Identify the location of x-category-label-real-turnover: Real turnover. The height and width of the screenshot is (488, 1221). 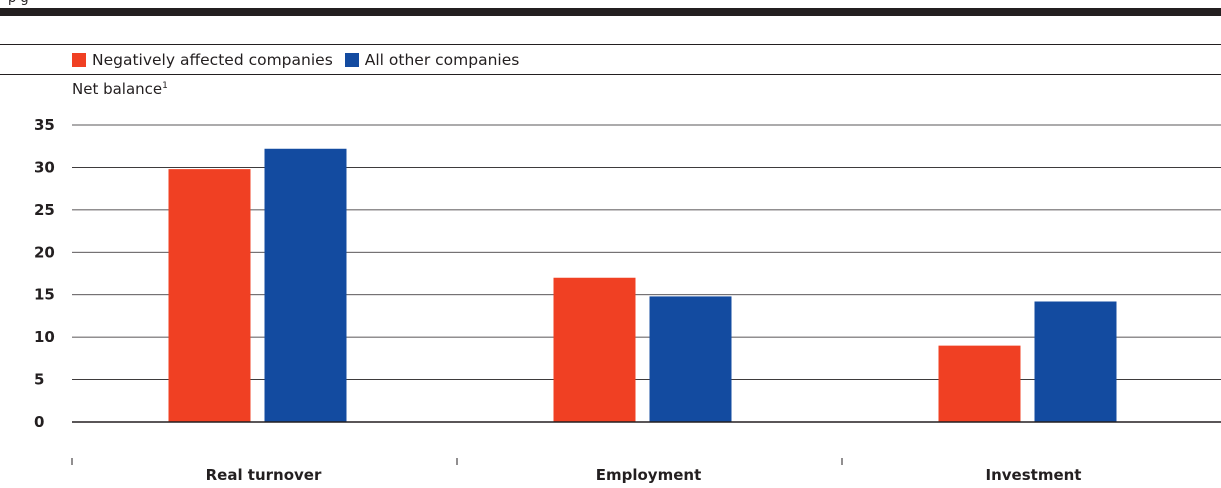
(264, 475).